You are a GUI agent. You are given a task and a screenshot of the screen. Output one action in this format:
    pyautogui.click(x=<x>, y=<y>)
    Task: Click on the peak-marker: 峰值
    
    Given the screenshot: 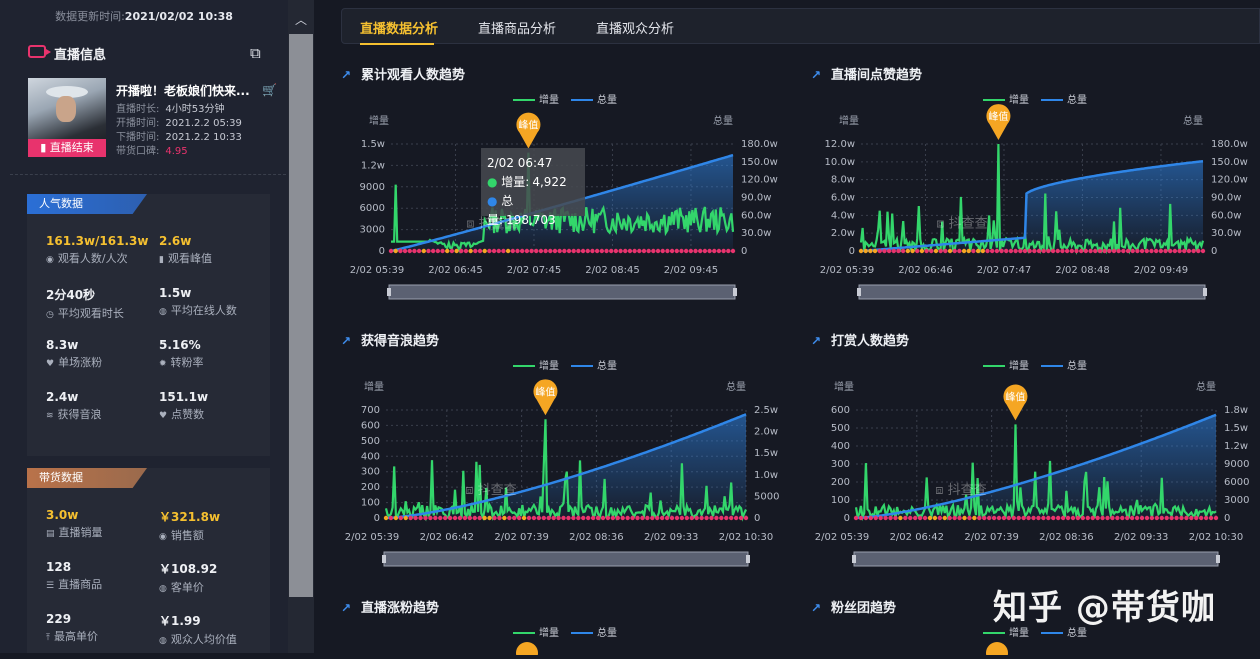 What is the action you would take?
    pyautogui.click(x=998, y=122)
    